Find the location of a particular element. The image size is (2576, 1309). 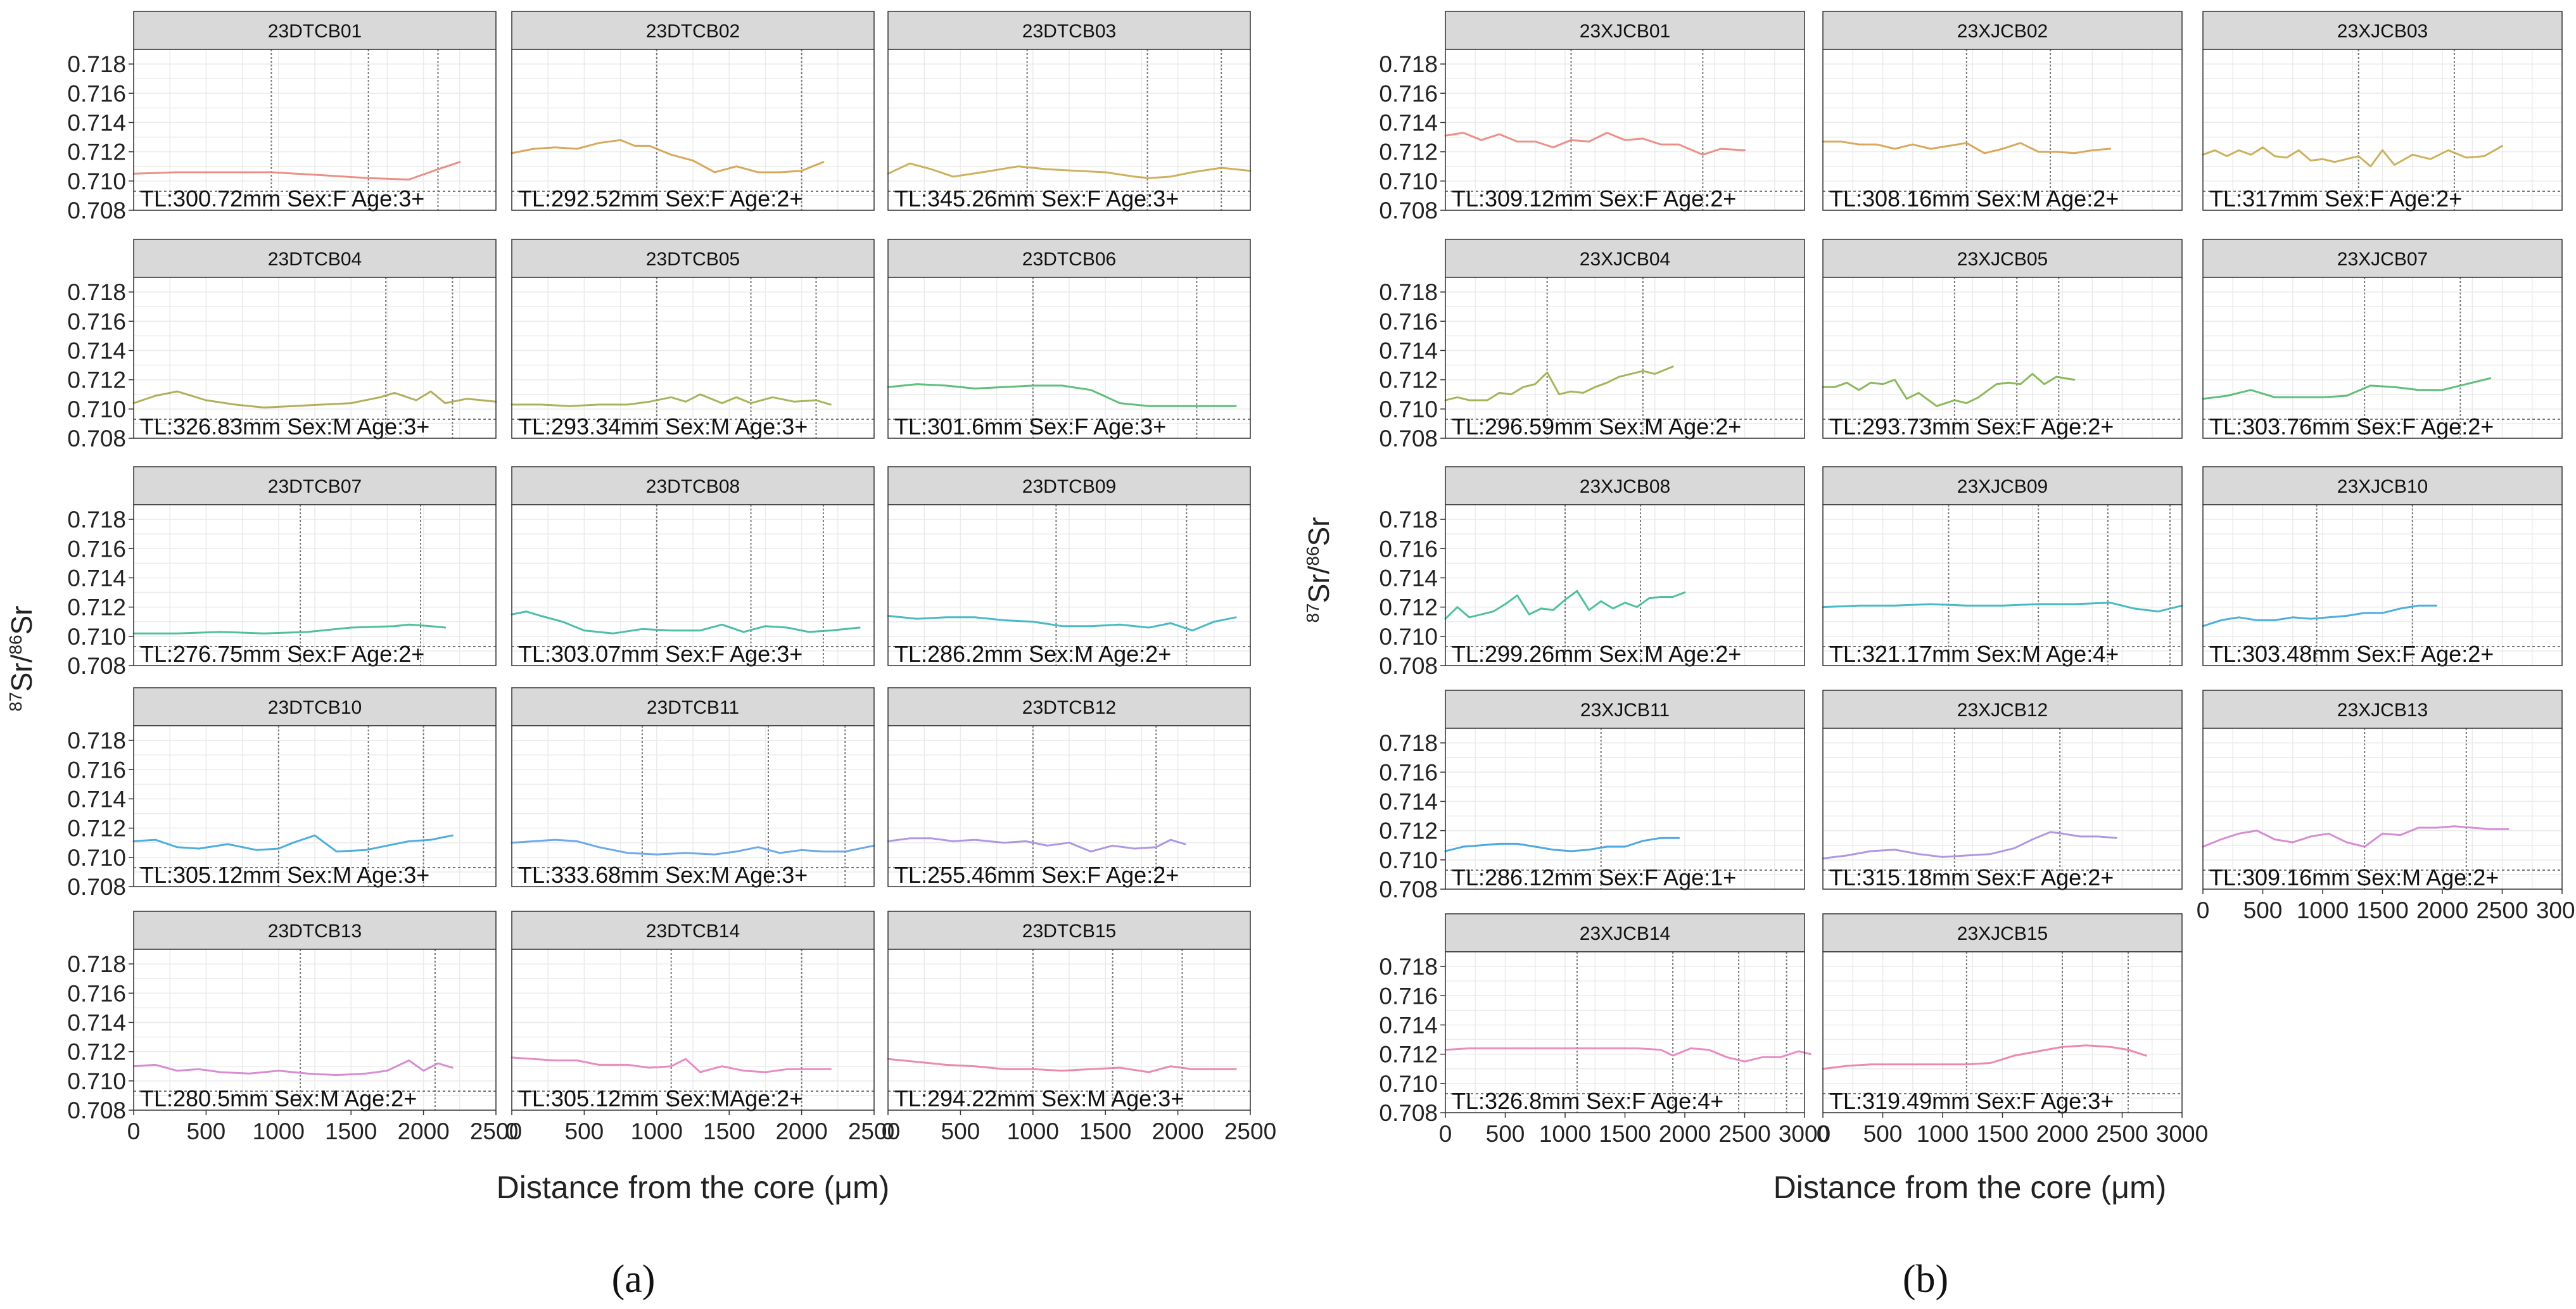

panel-annotation: TL:292.52mm Sex:F Age:2+ is located at coordinates (661, 199).